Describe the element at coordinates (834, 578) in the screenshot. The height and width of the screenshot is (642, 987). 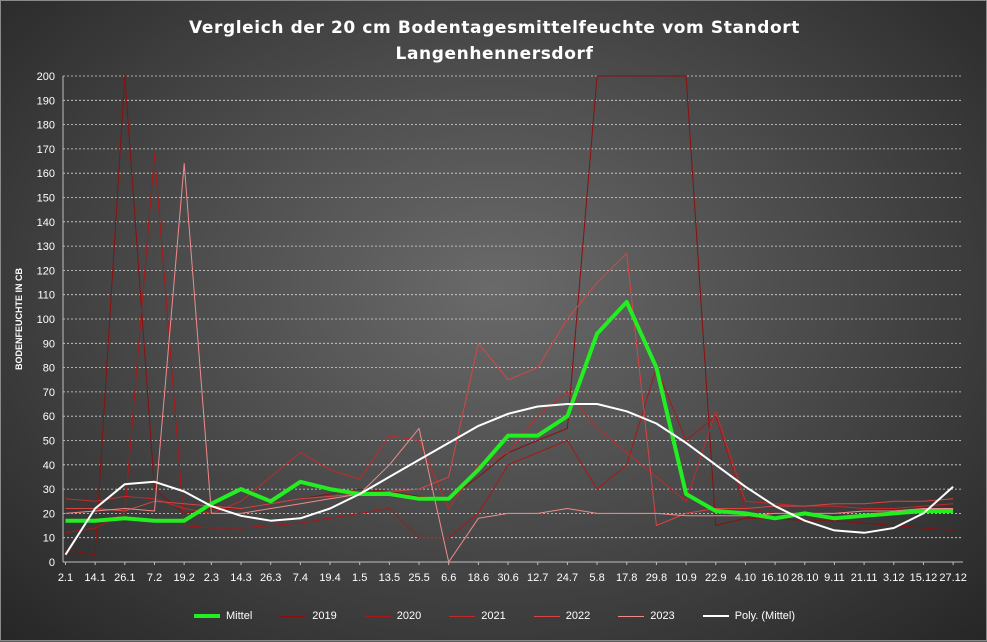
I see `x-tick-label: 9.11` at that location.